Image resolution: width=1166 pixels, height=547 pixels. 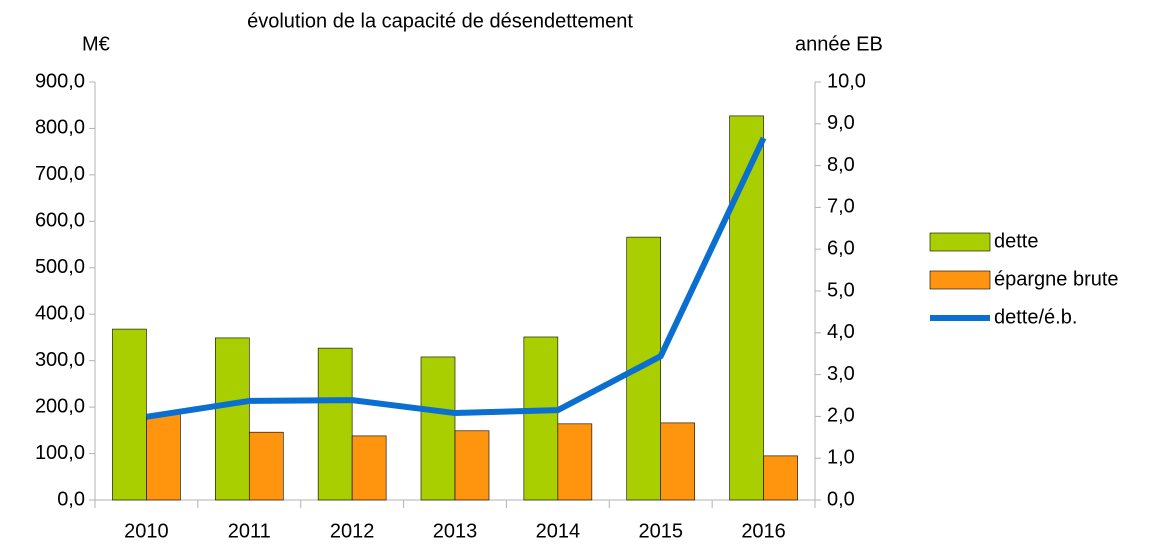 What do you see at coordinates (841, 123) in the screenshot?
I see `y2-tick-label: 9,0` at bounding box center [841, 123].